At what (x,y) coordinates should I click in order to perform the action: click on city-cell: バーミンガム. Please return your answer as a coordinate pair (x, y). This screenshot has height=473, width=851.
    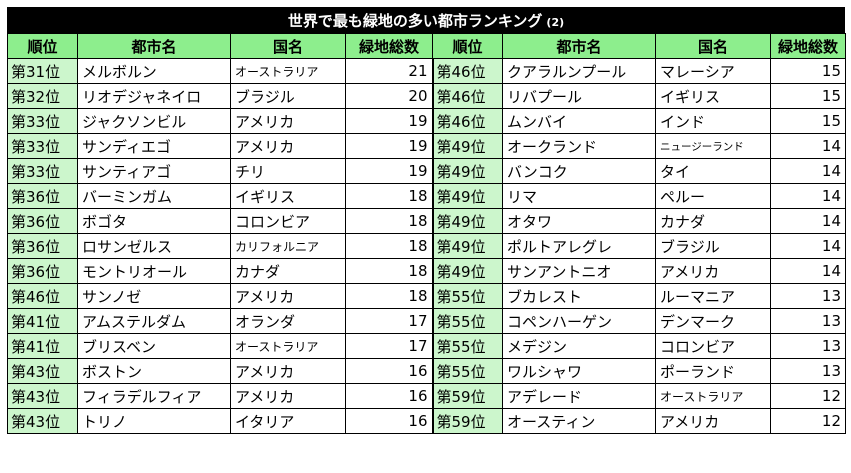
    Looking at the image, I should click on (154, 196).